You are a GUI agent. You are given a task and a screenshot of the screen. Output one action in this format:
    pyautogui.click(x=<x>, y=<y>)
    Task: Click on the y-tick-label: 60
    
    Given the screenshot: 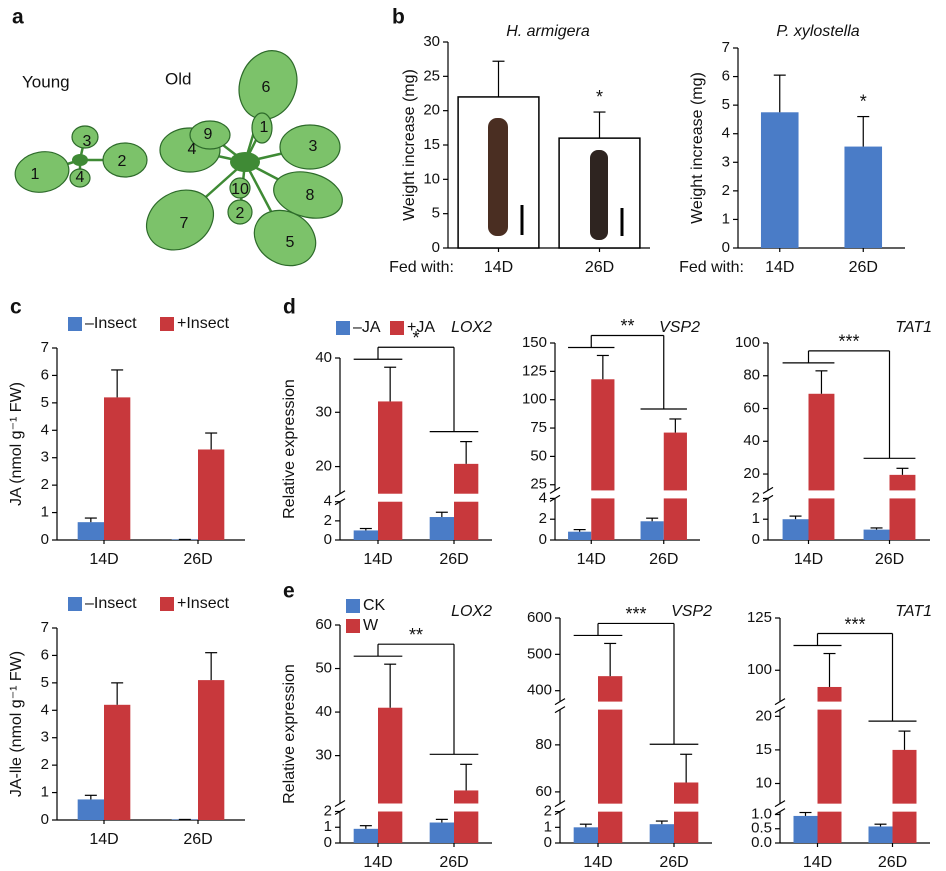 What is the action you would take?
    pyautogui.click(x=751, y=407)
    